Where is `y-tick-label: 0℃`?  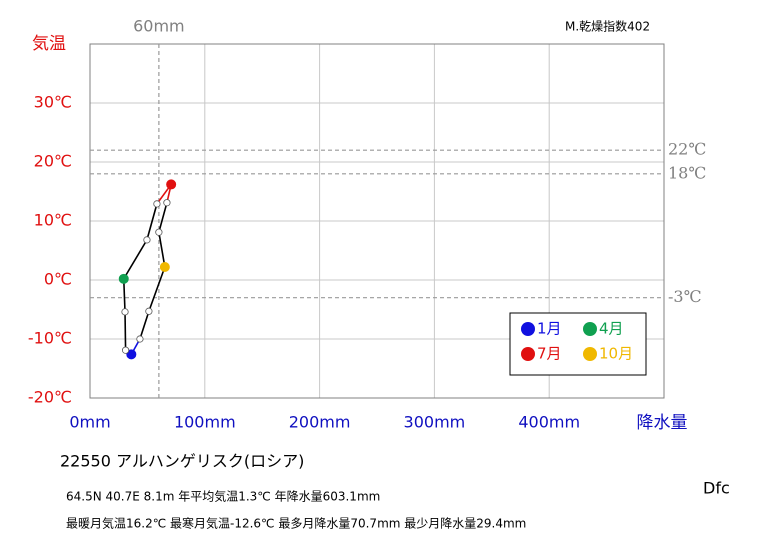 y-tick-label: 0℃ is located at coordinates (58, 279).